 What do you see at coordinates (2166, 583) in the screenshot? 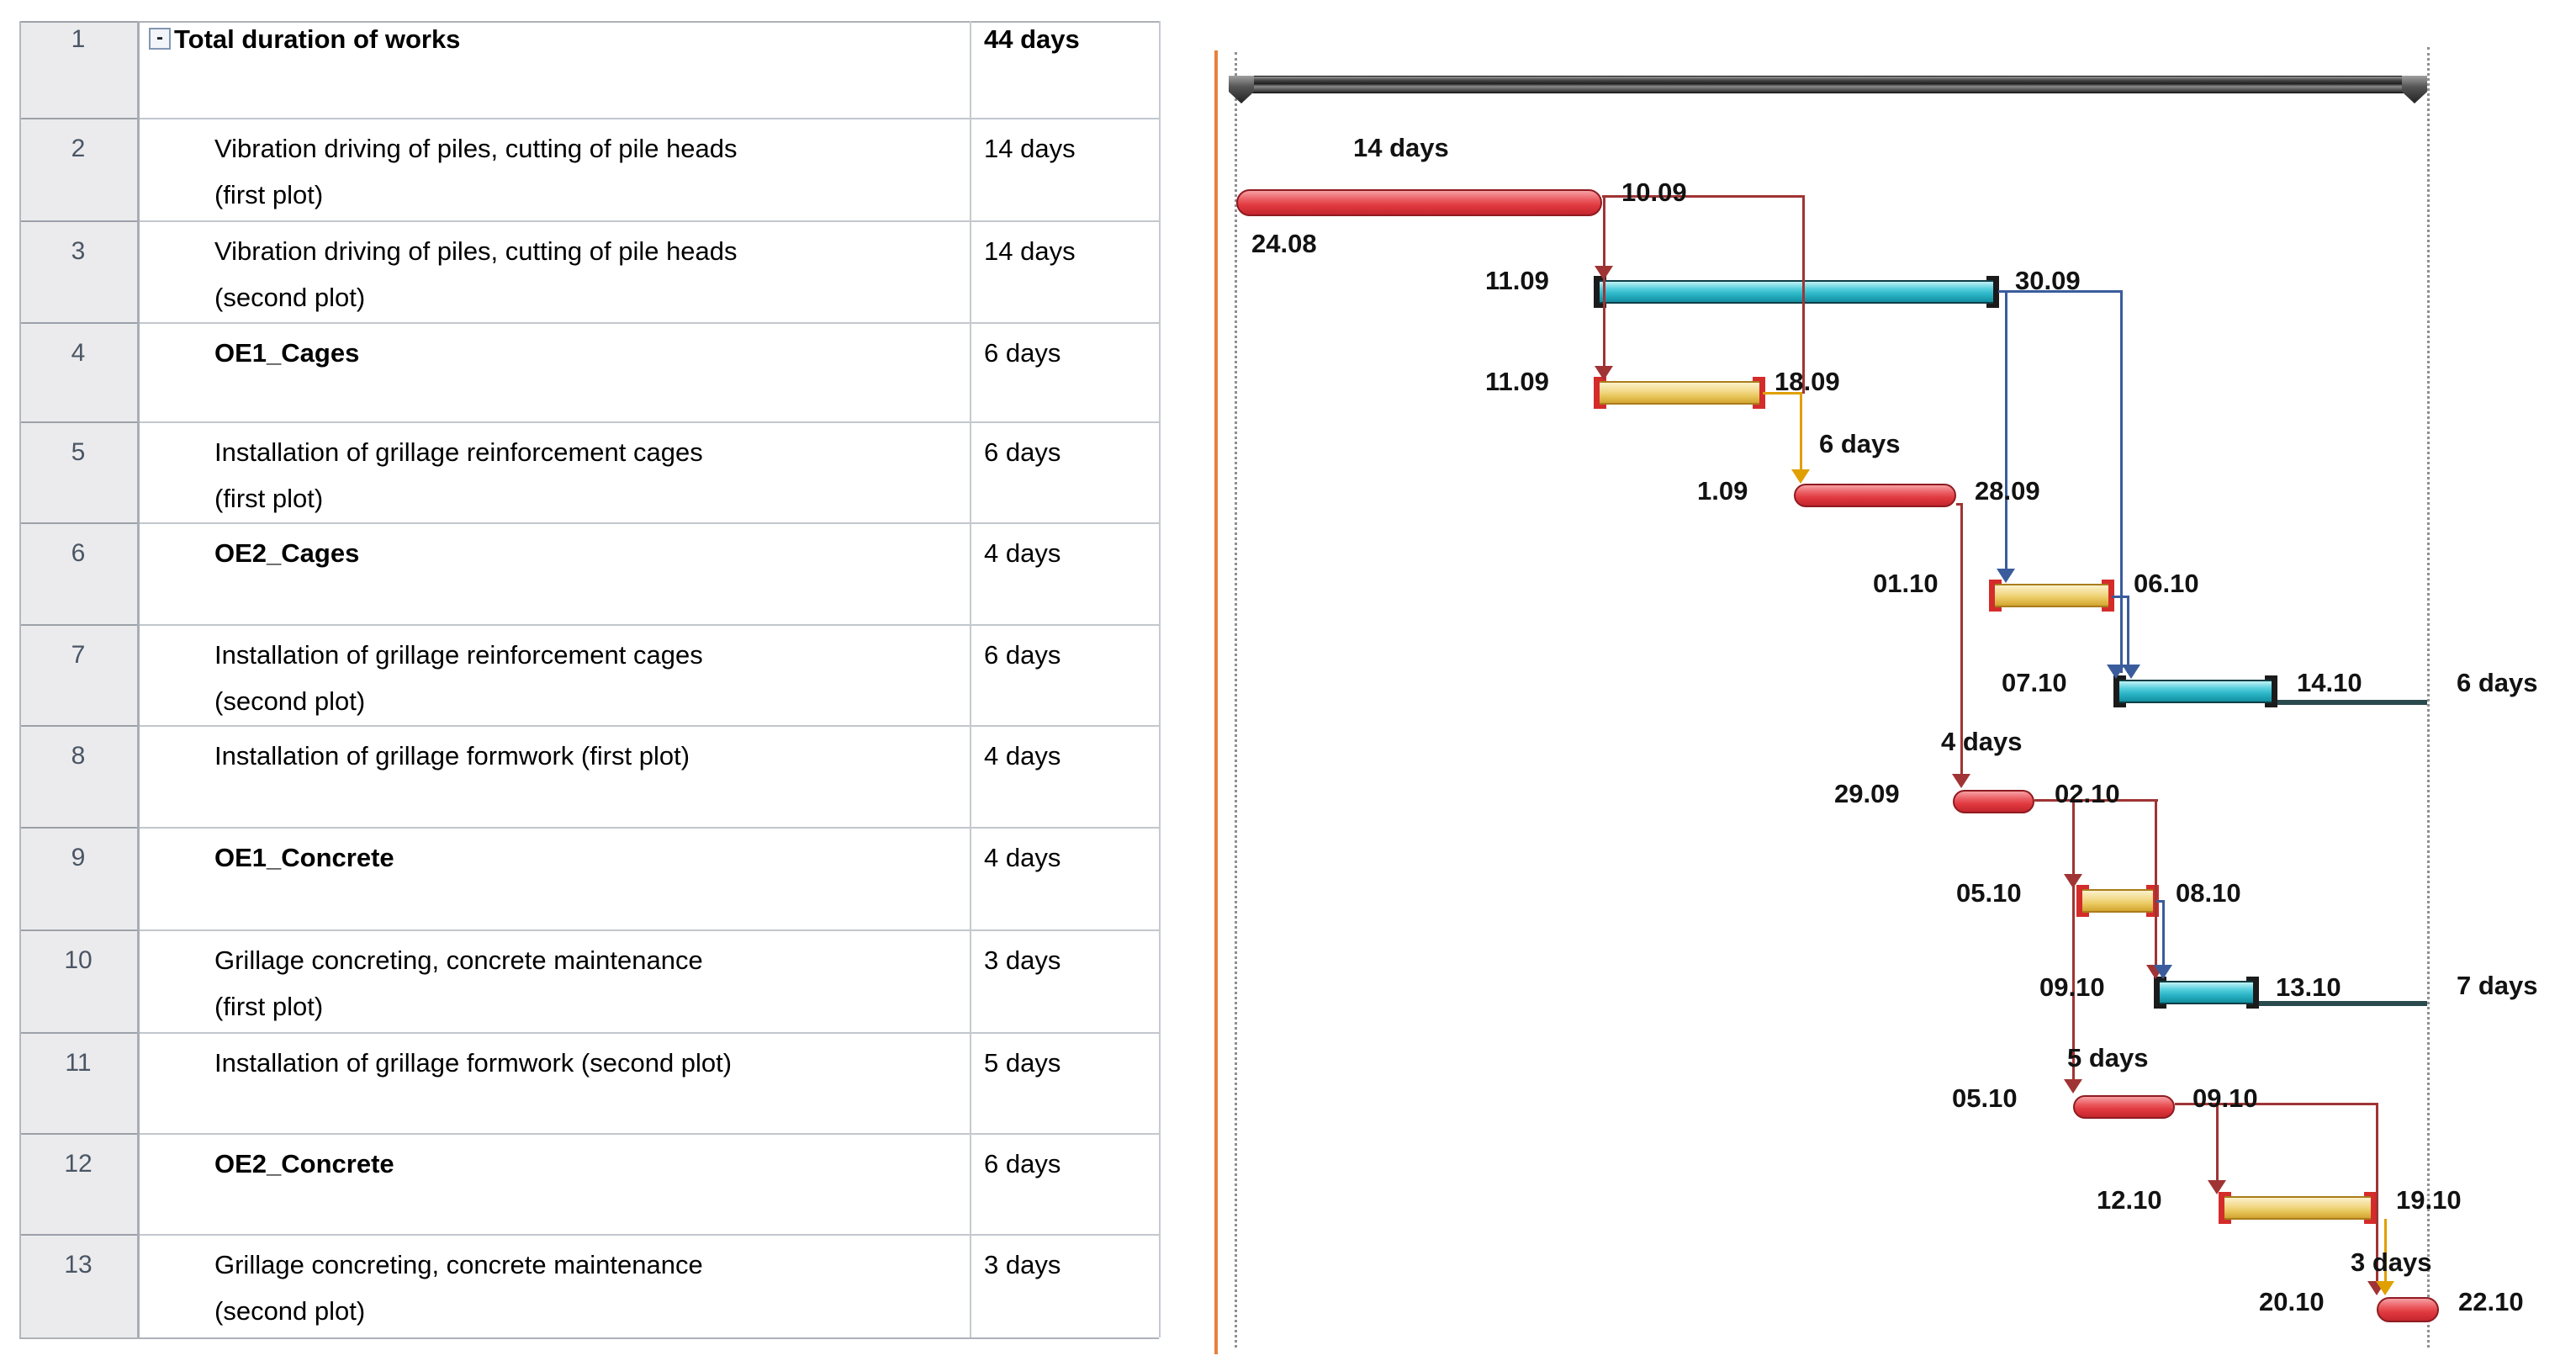
I see `bar-end-date-label: 06.10` at bounding box center [2166, 583].